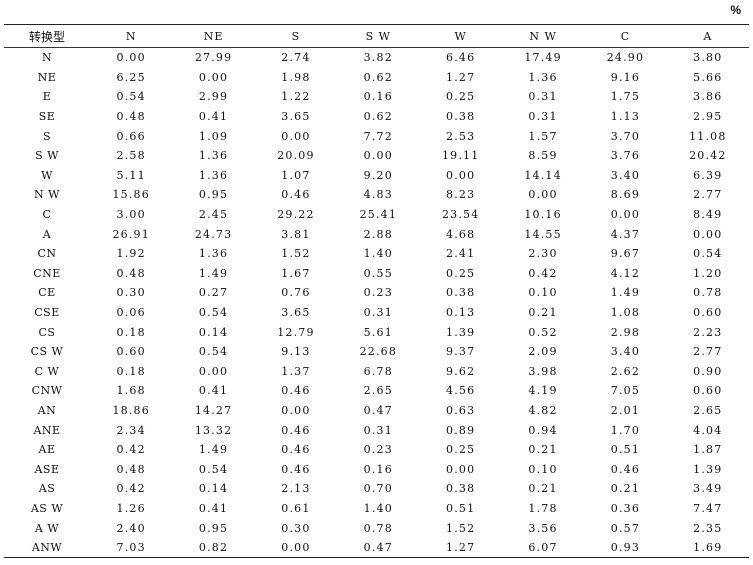 This screenshot has height=565, width=753. I want to click on row-label: SE, so click(47, 117).